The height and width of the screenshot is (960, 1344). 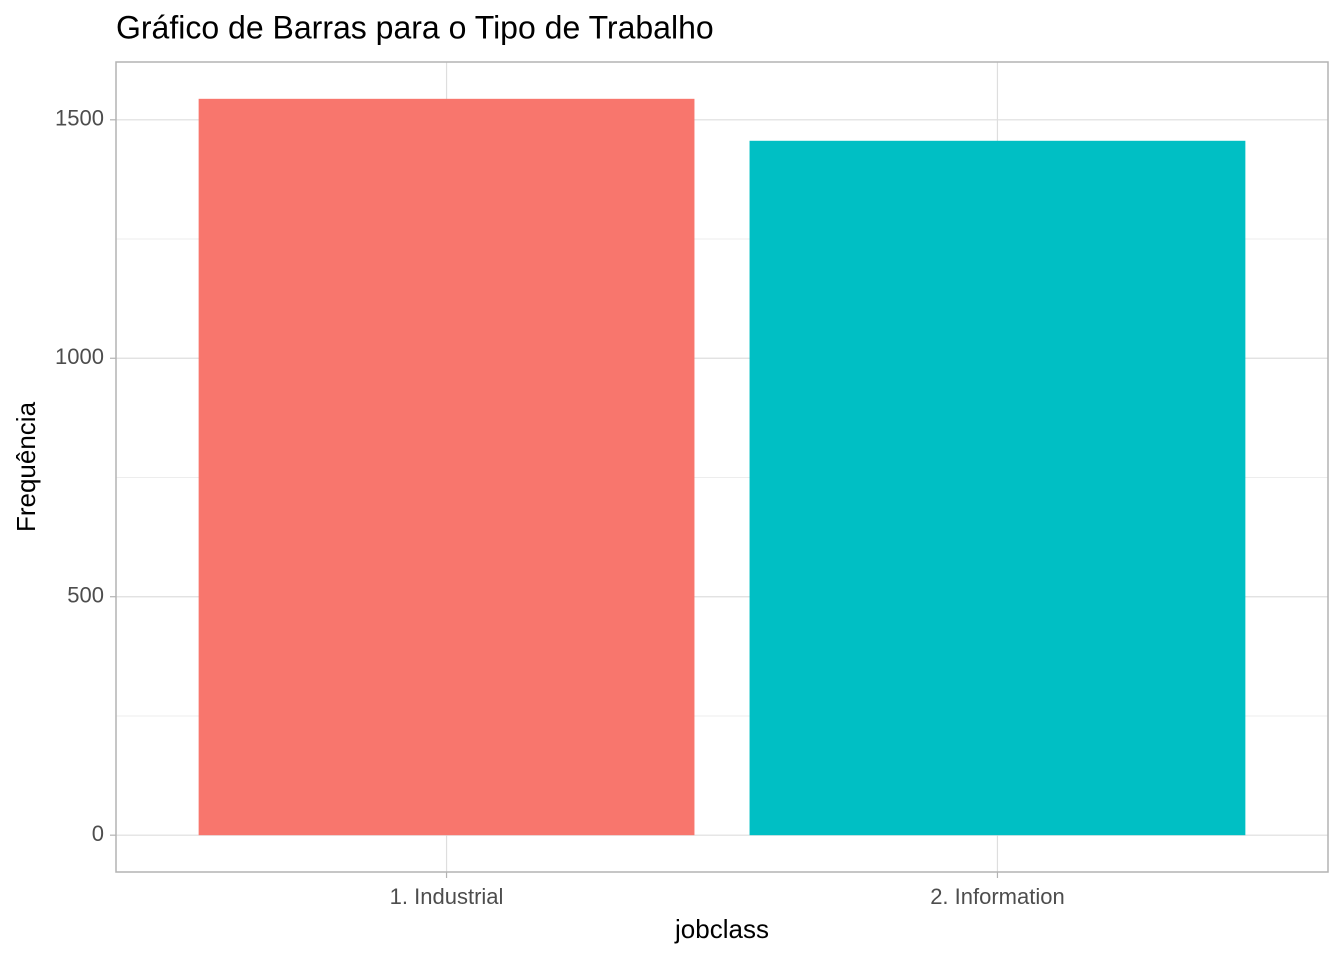 What do you see at coordinates (79, 356) in the screenshot?
I see `y-tick-label: 1000` at bounding box center [79, 356].